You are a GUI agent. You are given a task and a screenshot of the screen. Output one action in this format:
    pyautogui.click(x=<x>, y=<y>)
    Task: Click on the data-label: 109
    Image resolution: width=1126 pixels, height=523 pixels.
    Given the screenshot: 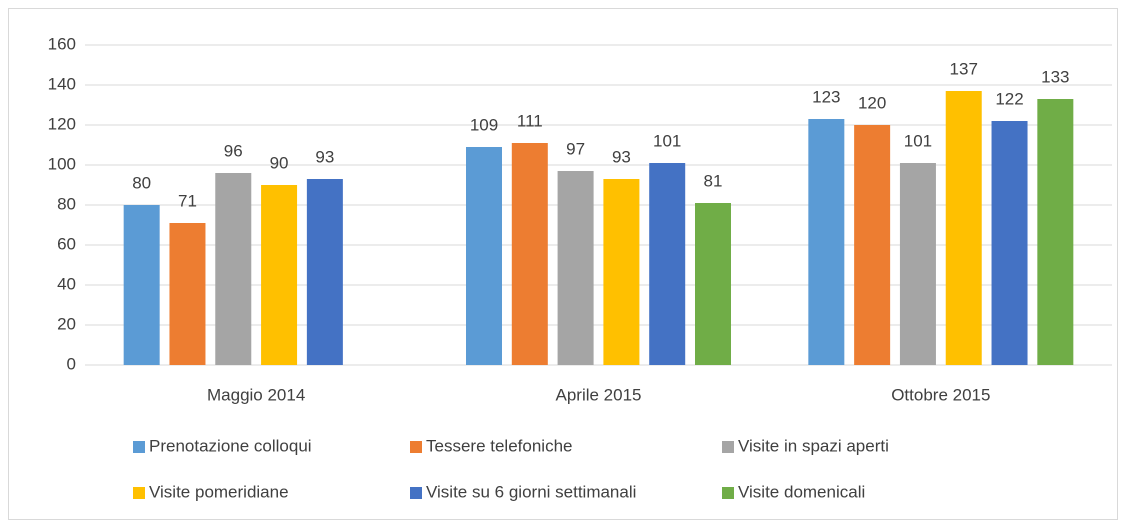 What is the action you would take?
    pyautogui.click(x=484, y=124)
    